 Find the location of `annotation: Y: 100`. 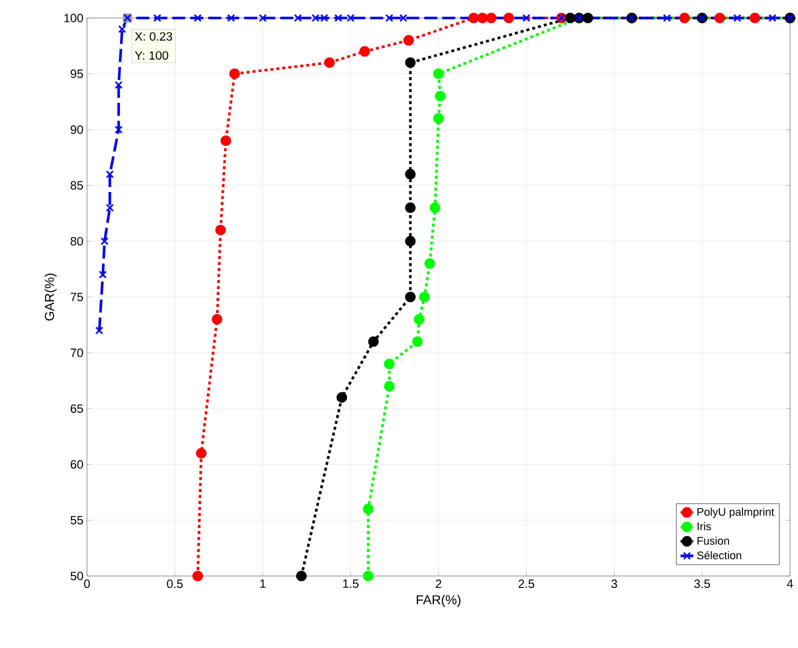

annotation: Y: 100 is located at coordinates (151, 55).